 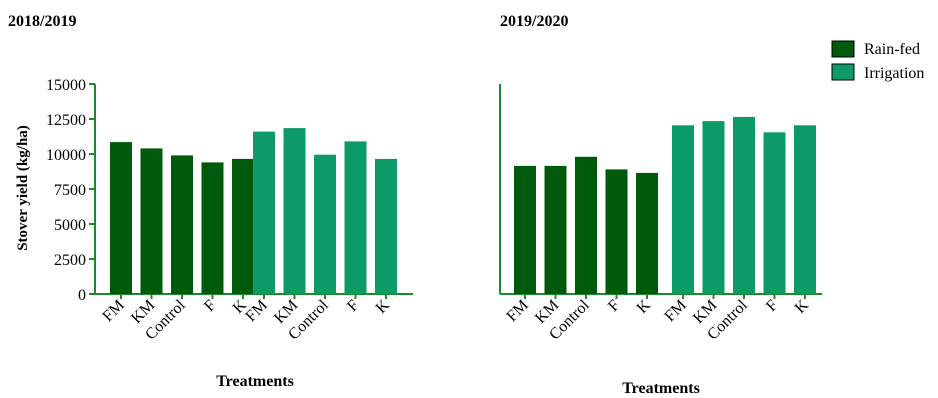 What do you see at coordinates (877, 61) in the screenshot?
I see `legend: Rain-fed Irrigation` at bounding box center [877, 61].